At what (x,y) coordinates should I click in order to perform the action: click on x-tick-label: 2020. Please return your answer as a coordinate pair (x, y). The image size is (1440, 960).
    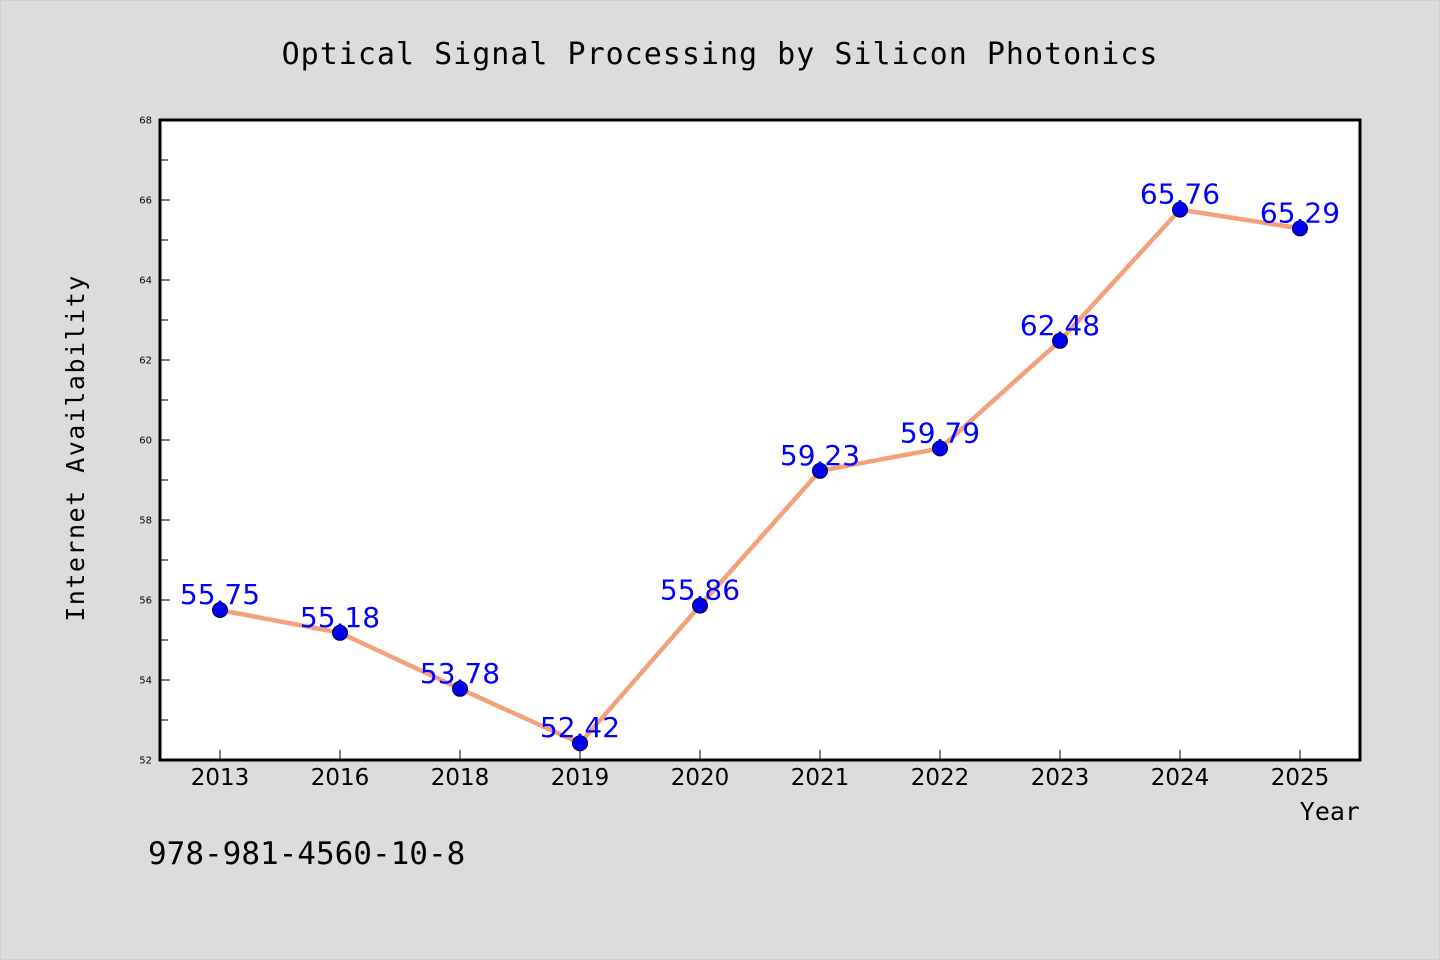
    Looking at the image, I should click on (700, 778).